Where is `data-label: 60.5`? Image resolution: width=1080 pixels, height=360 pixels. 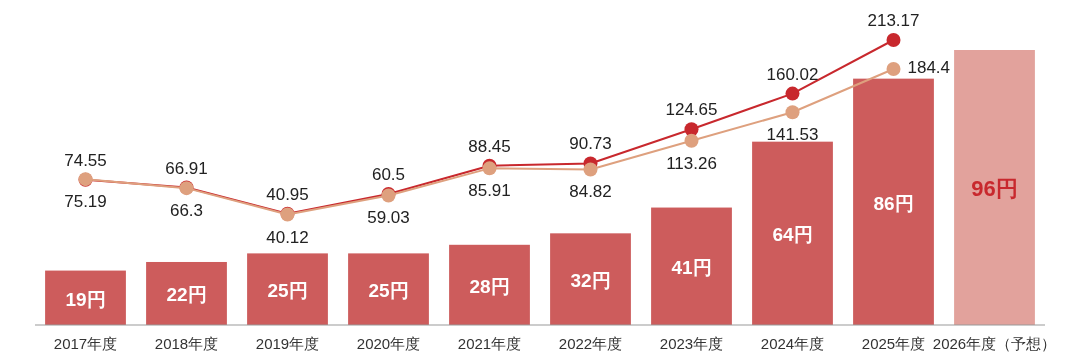 data-label: 60.5 is located at coordinates (388, 174).